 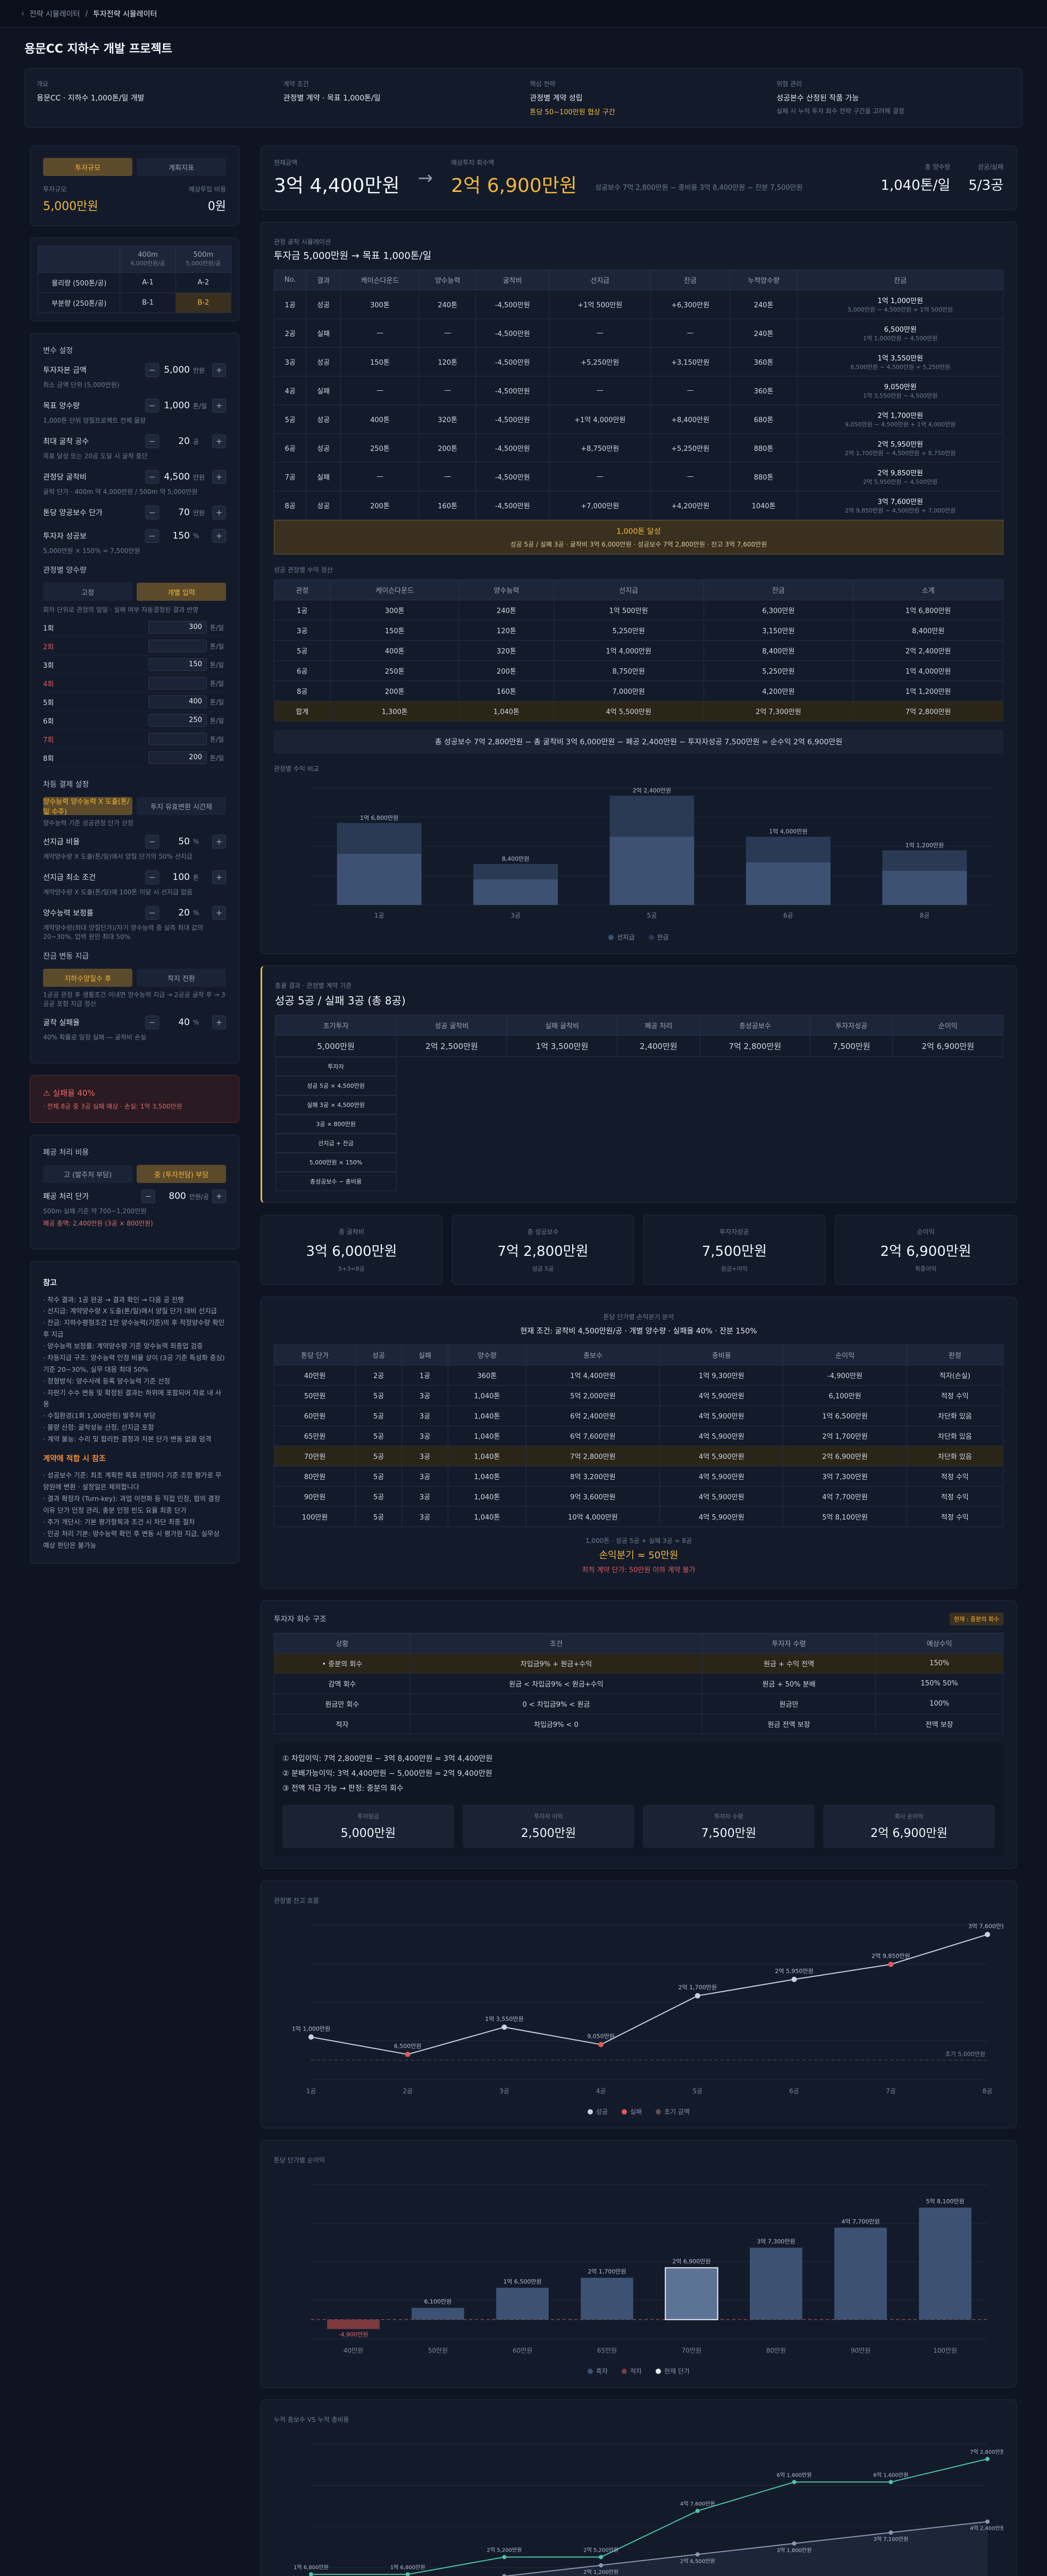 I want to click on field-value: 5,000, so click(x=177, y=370).